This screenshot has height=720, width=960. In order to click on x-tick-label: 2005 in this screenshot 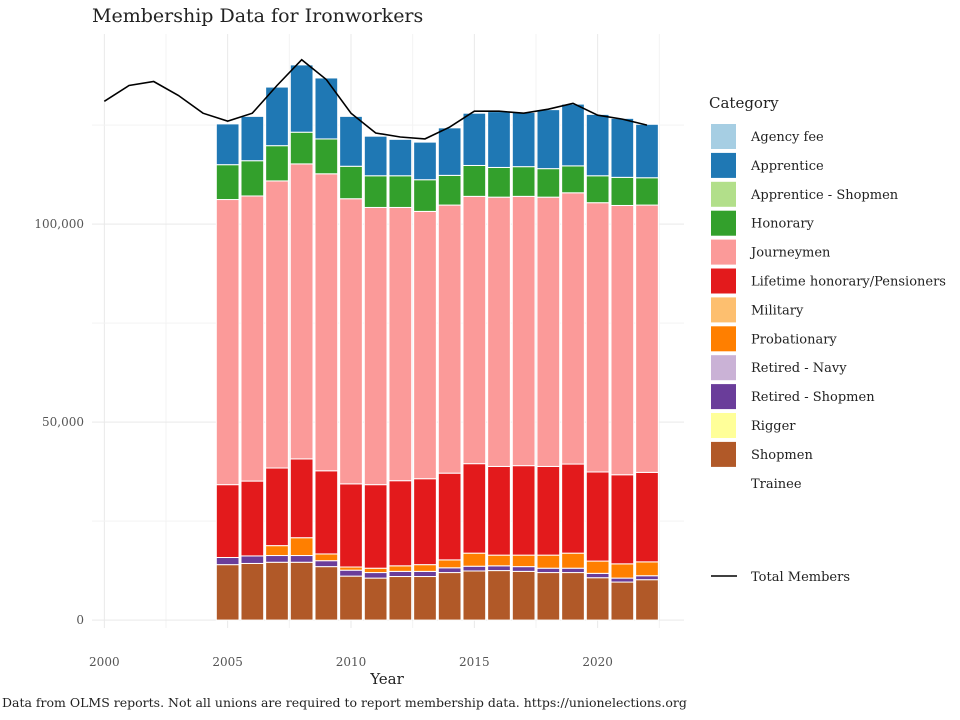, I will do `click(227, 662)`.